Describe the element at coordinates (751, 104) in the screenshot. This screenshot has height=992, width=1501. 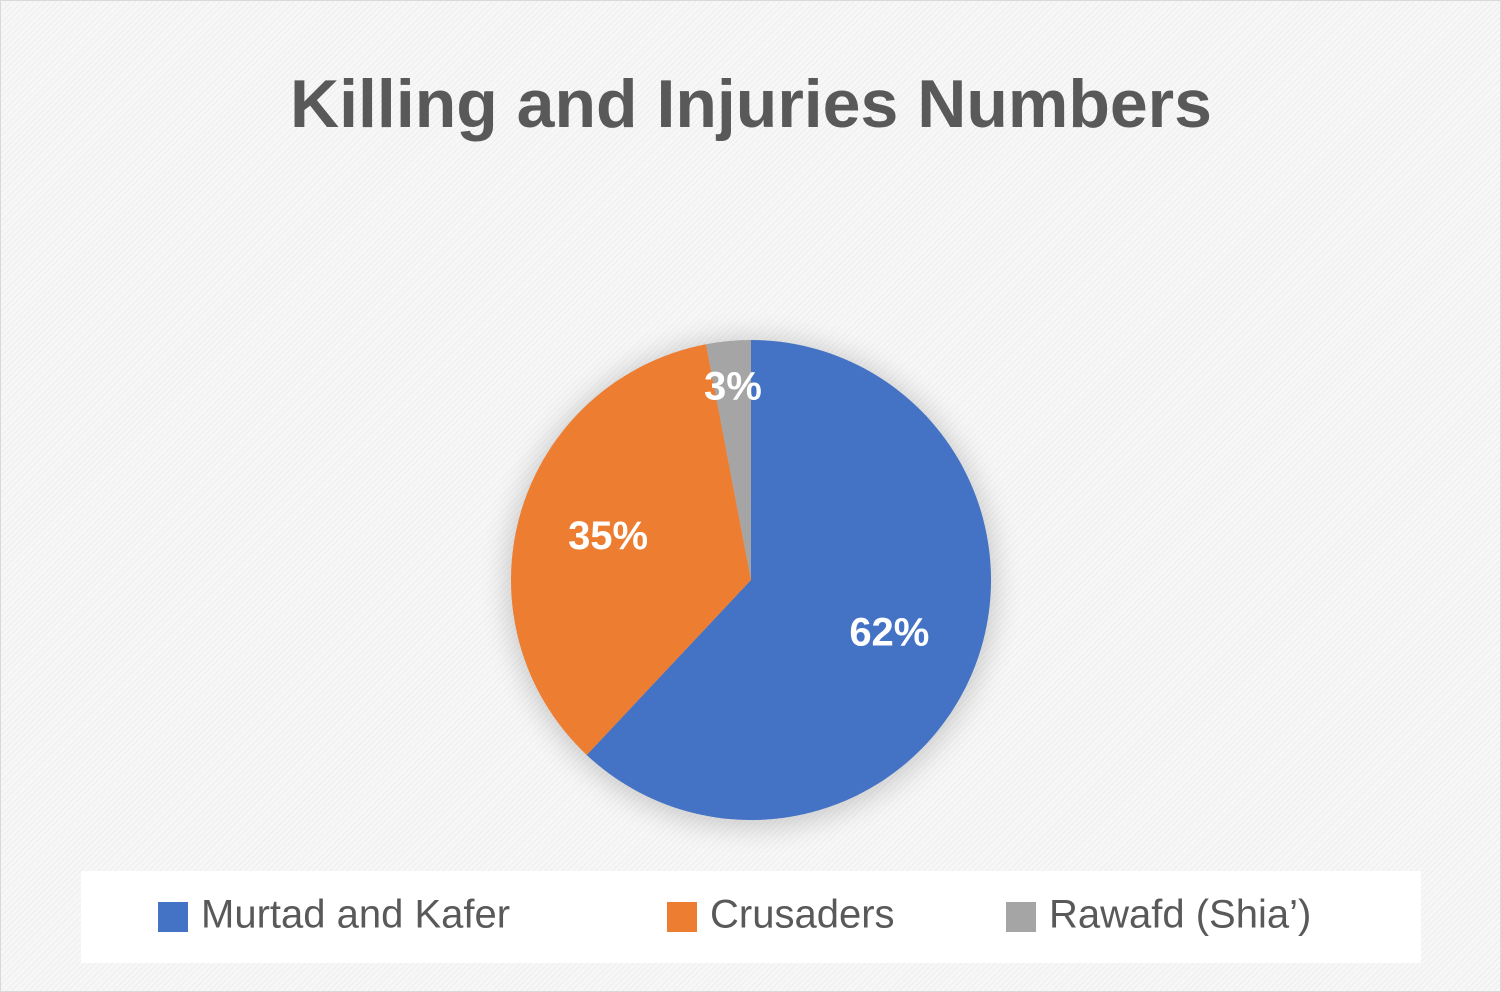
I see `chart-title: Killing and Injuries Numbers` at that location.